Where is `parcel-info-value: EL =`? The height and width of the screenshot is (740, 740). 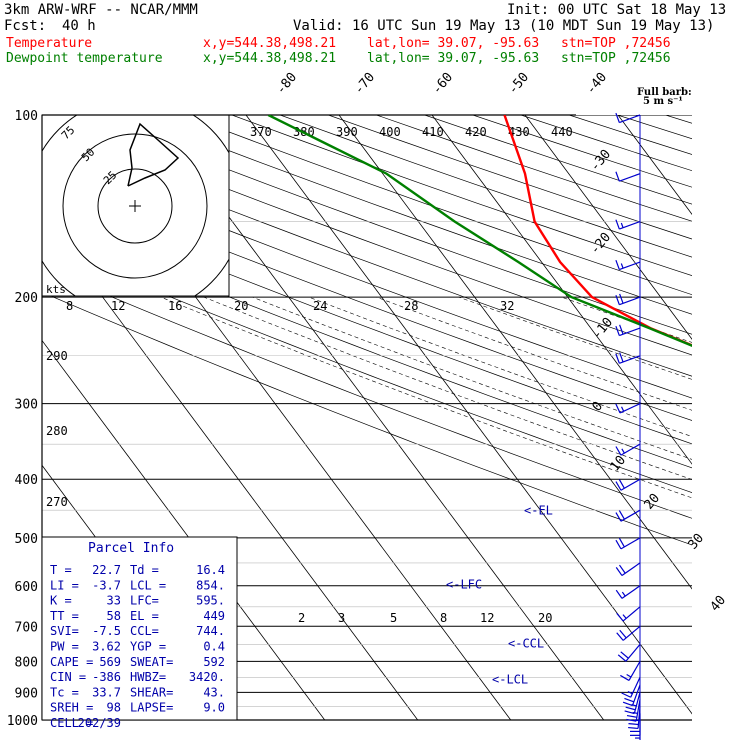
parcel-info-value: EL = is located at coordinates (144, 616).